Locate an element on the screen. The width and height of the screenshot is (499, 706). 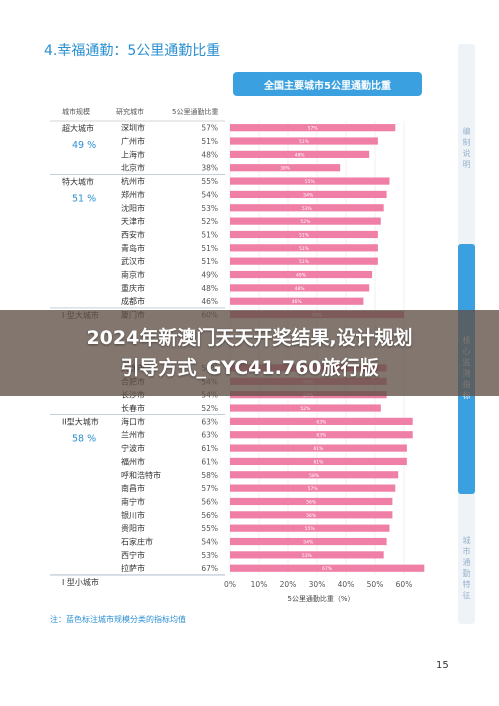
tab-compilation-notes: 编制说明 is located at coordinates (466, 149).